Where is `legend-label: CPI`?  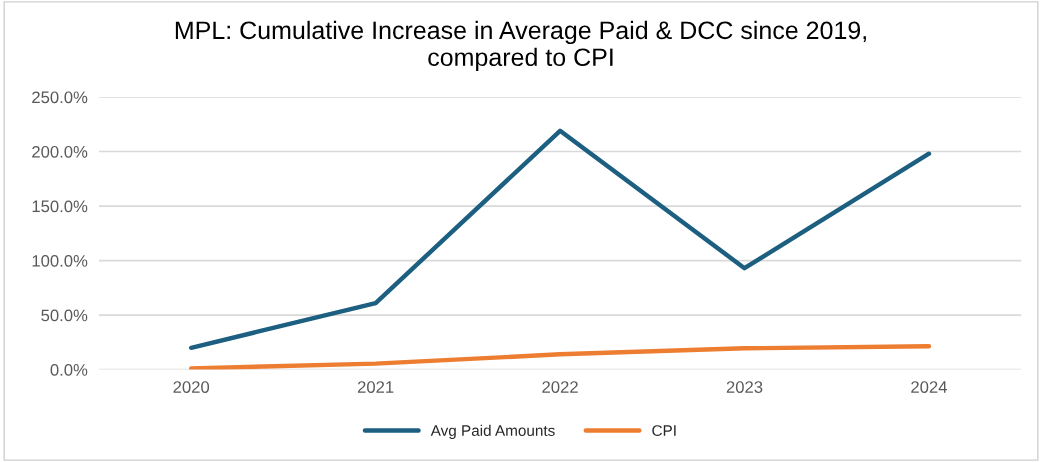
legend-label: CPI is located at coordinates (664, 430).